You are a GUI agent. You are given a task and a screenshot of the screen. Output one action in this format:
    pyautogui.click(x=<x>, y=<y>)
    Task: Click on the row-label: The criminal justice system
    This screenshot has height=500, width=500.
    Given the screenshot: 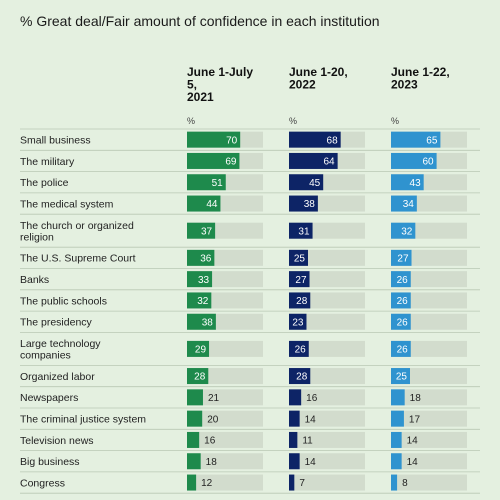 What is the action you would take?
    pyautogui.click(x=83, y=419)
    